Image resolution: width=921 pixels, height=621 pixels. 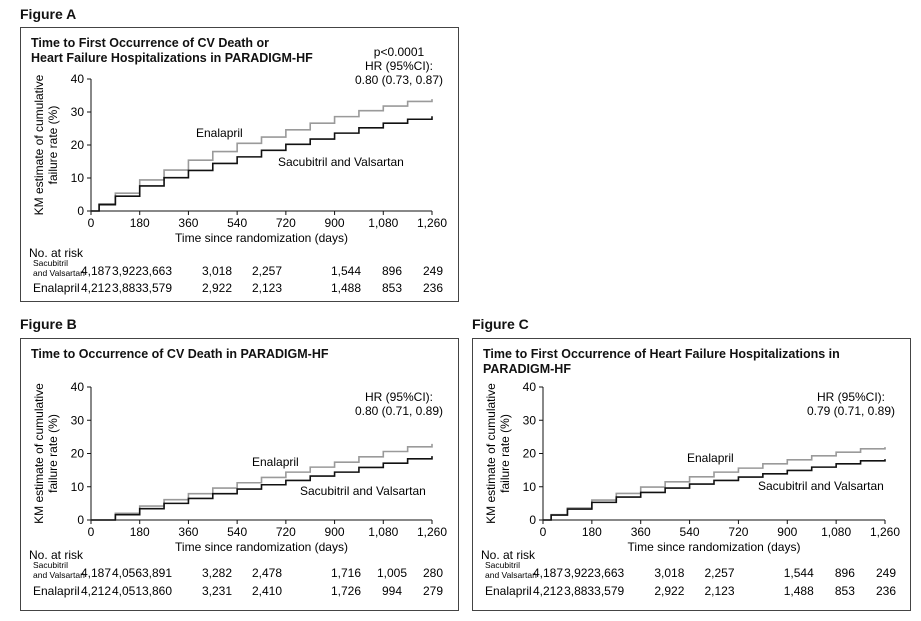 What do you see at coordinates (96, 288) in the screenshot?
I see `at-risk-value: 4,212` at bounding box center [96, 288].